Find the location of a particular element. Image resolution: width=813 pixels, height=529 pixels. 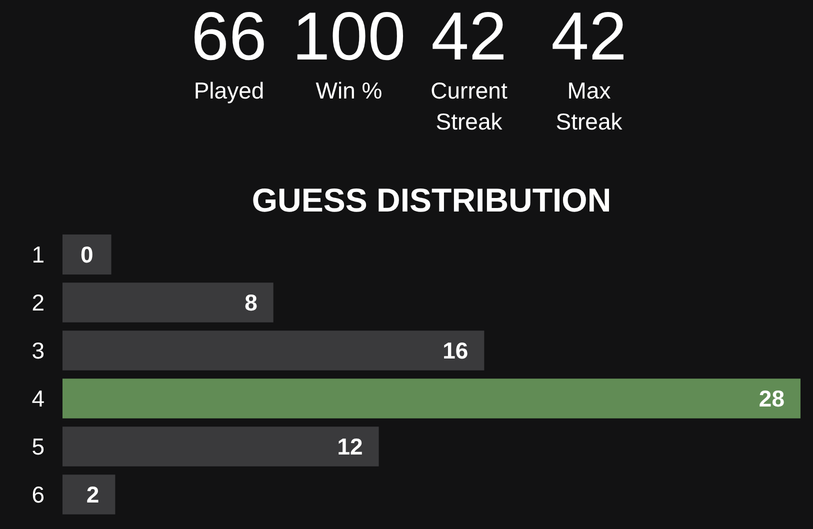

text: 100 is located at coordinates (349, 37).